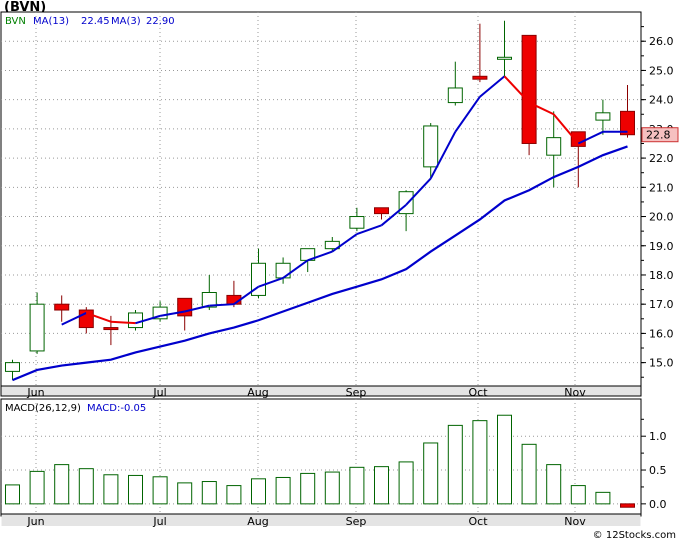 This screenshot has height=546, width=680. I want to click on last-price-badge, so click(660, 135).